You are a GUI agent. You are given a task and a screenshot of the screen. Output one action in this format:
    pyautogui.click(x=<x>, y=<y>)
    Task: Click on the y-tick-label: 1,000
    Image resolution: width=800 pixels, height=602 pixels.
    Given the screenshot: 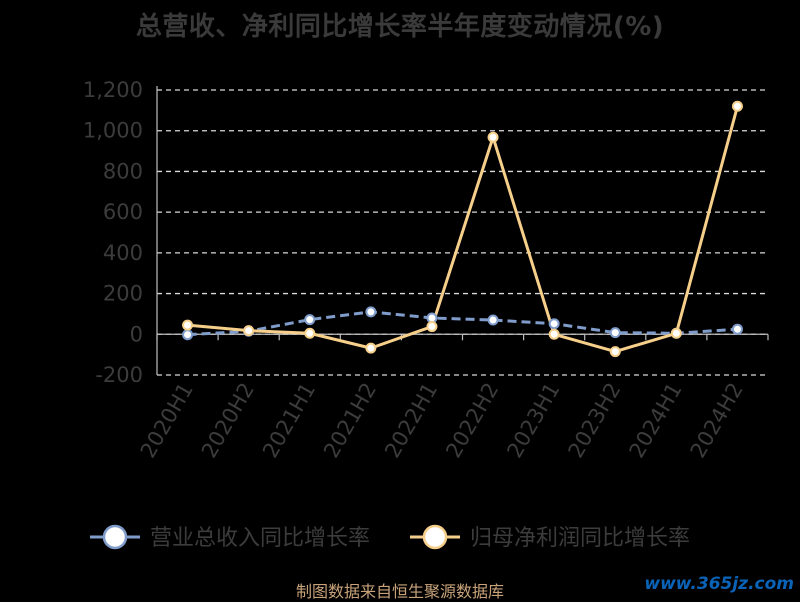 What is the action you would take?
    pyautogui.click(x=113, y=131)
    